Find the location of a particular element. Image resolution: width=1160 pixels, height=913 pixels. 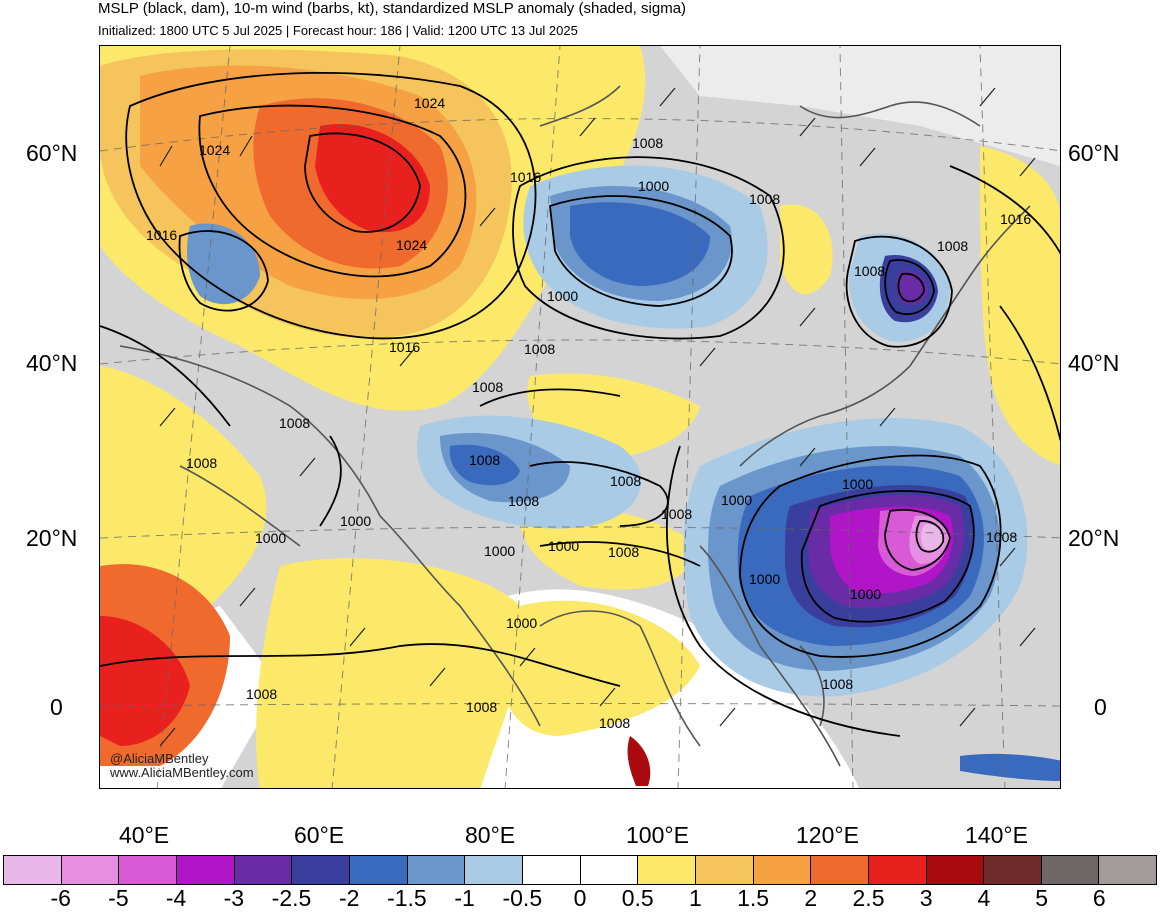

lat-label-40n-left: 40°N is located at coordinates (52, 363).